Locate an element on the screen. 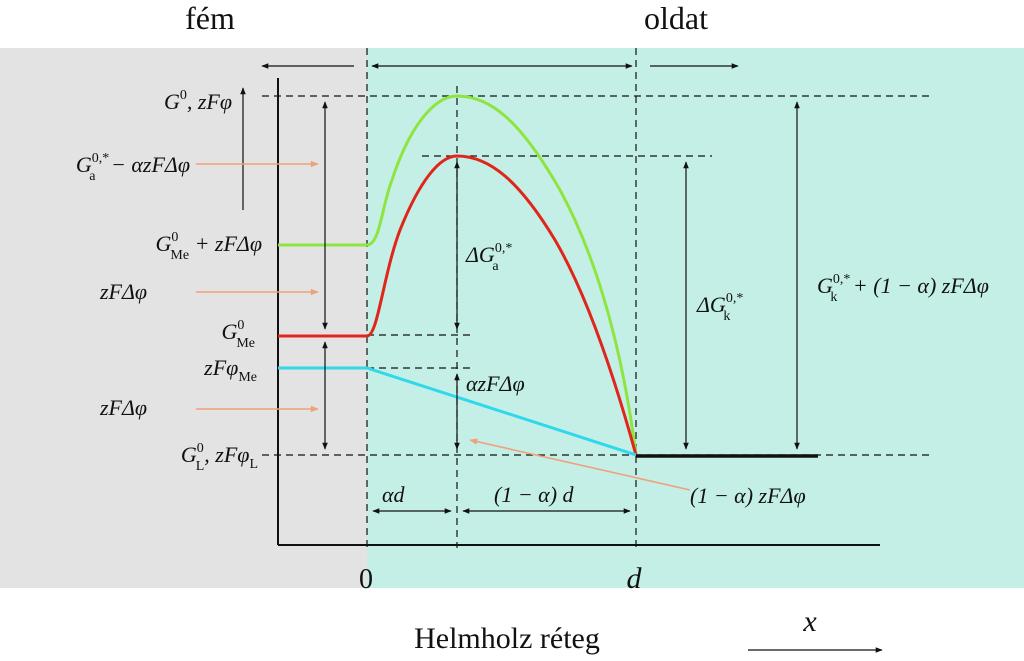 This screenshot has height=661, width=1024. label-ga: G0,* a − αzFΔφ is located at coordinates (133, 167).